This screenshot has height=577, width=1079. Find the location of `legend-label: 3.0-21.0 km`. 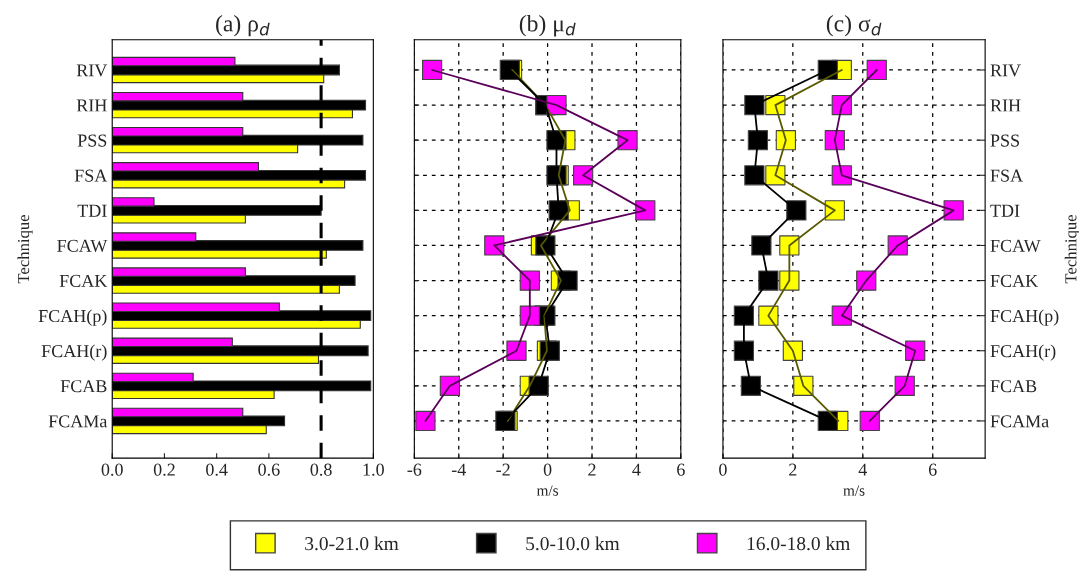

legend-label: 3.0-21.0 km is located at coordinates (352, 543).